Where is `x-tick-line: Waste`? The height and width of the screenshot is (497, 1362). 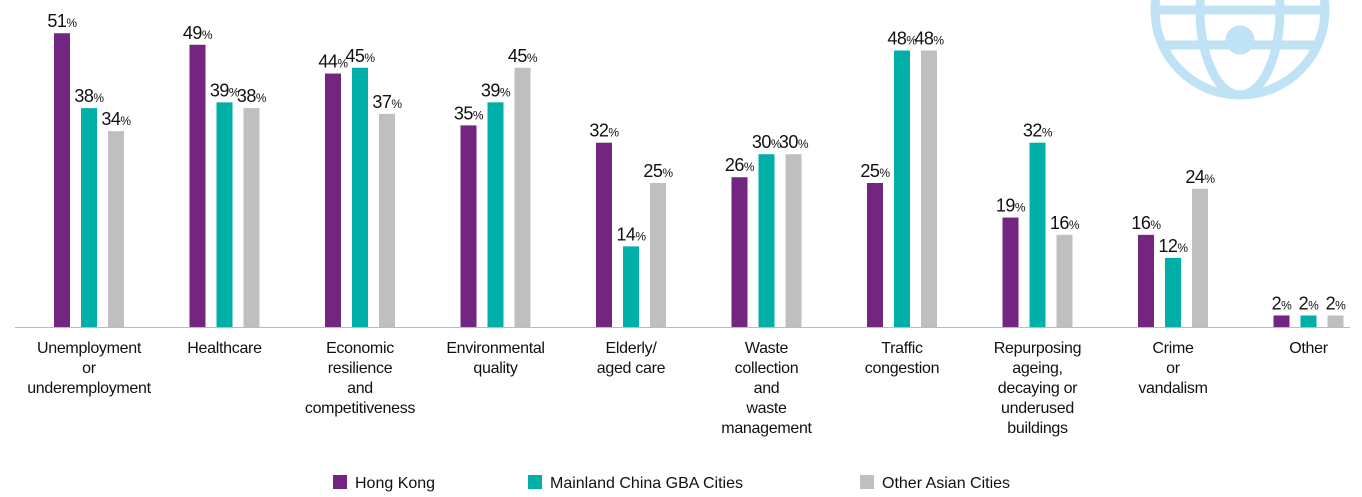
x-tick-line: Waste is located at coordinates (767, 348).